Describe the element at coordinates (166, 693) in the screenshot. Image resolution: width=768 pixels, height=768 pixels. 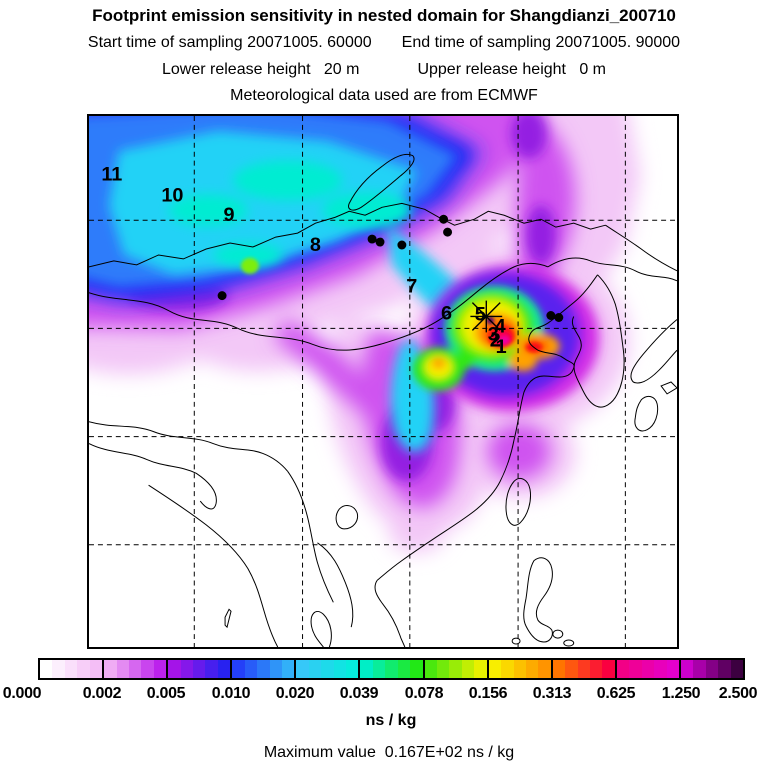
I see `colorbar-tick-label: 0.005` at that location.